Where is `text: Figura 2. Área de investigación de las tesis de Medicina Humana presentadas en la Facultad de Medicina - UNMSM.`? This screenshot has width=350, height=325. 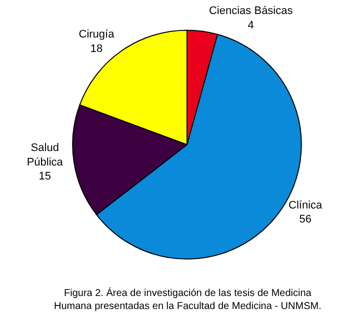
text: Figura 2. Área de investigación de las tesis de Medicina Humana presentadas en la Facultad de Medicina - UNMSM. is located at coordinates (188, 299).